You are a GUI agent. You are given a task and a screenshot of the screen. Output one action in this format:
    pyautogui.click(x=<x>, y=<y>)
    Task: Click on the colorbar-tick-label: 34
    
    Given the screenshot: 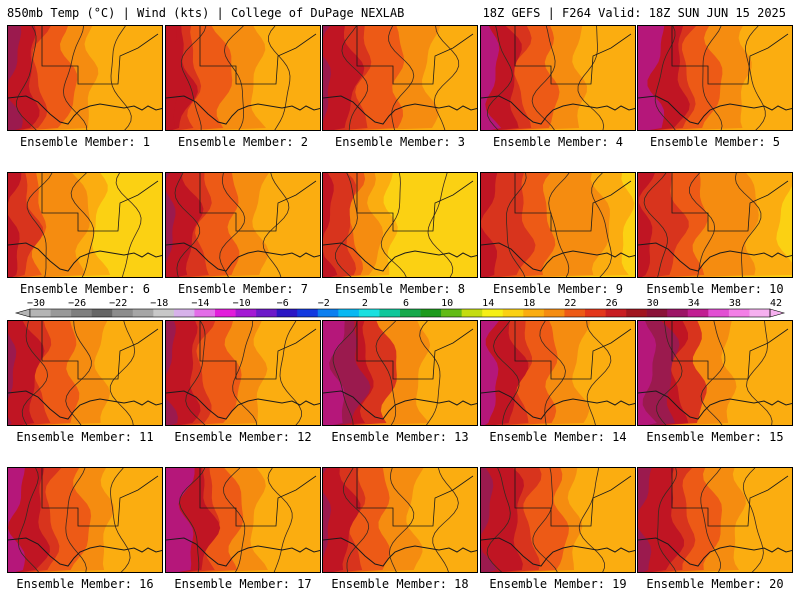 What is the action you would take?
    pyautogui.click(x=694, y=303)
    